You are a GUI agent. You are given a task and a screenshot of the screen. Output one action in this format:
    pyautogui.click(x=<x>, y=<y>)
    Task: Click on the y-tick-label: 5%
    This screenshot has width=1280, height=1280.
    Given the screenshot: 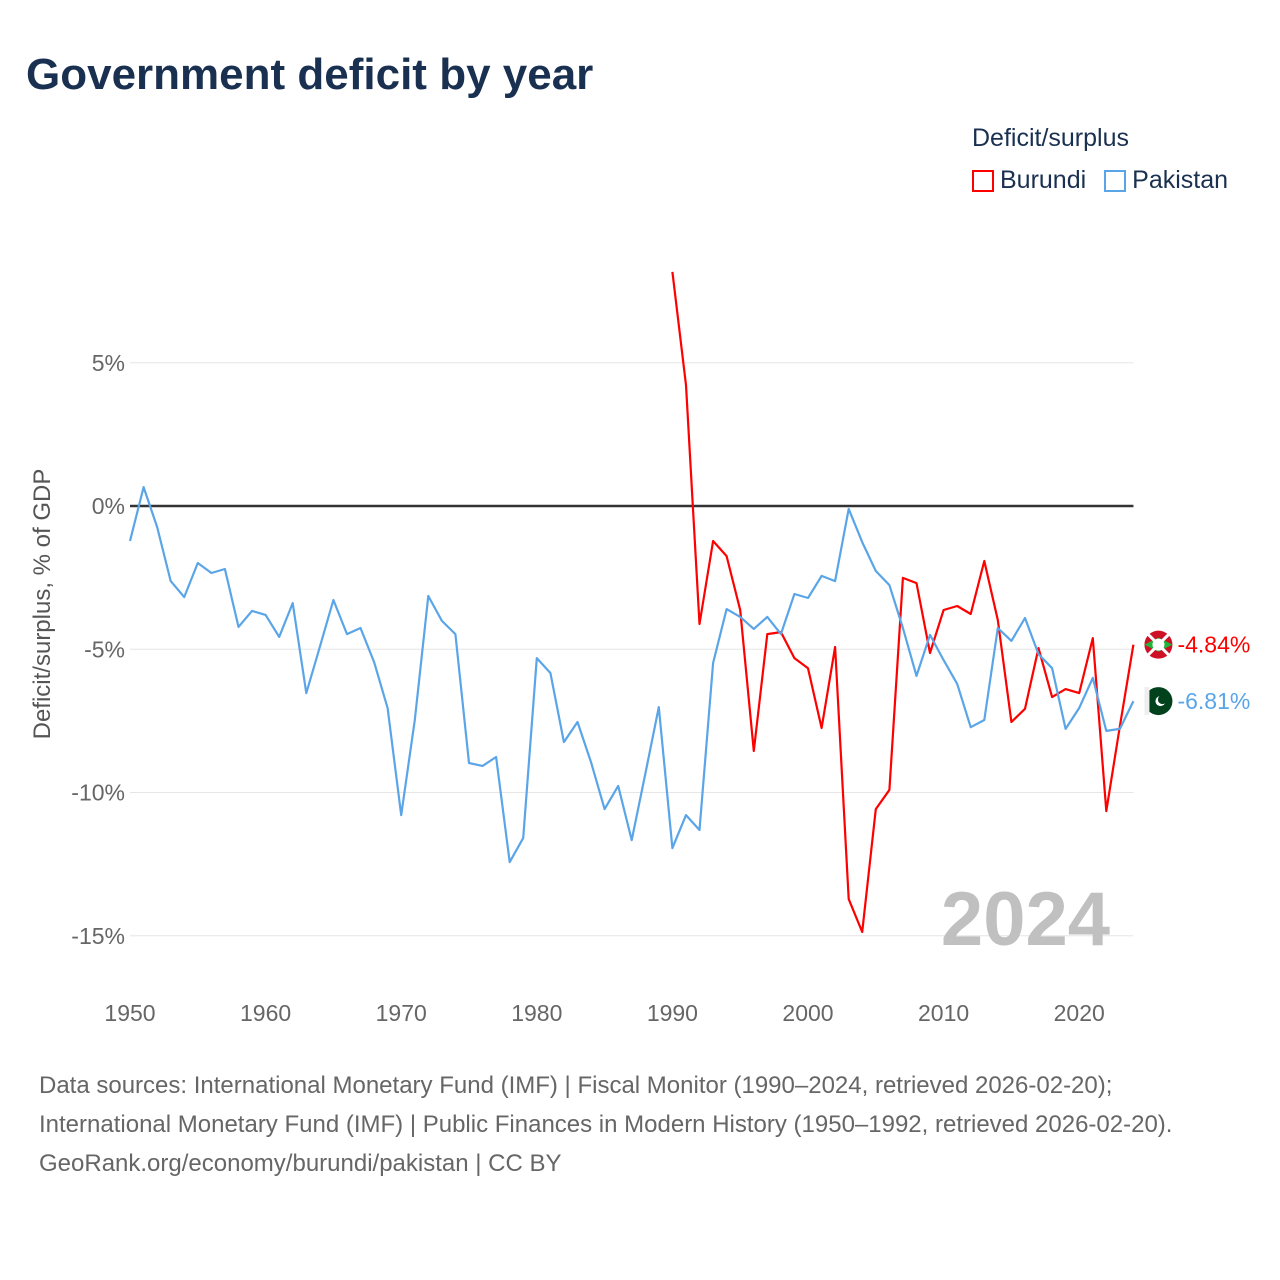 What is the action you would take?
    pyautogui.click(x=108, y=363)
    